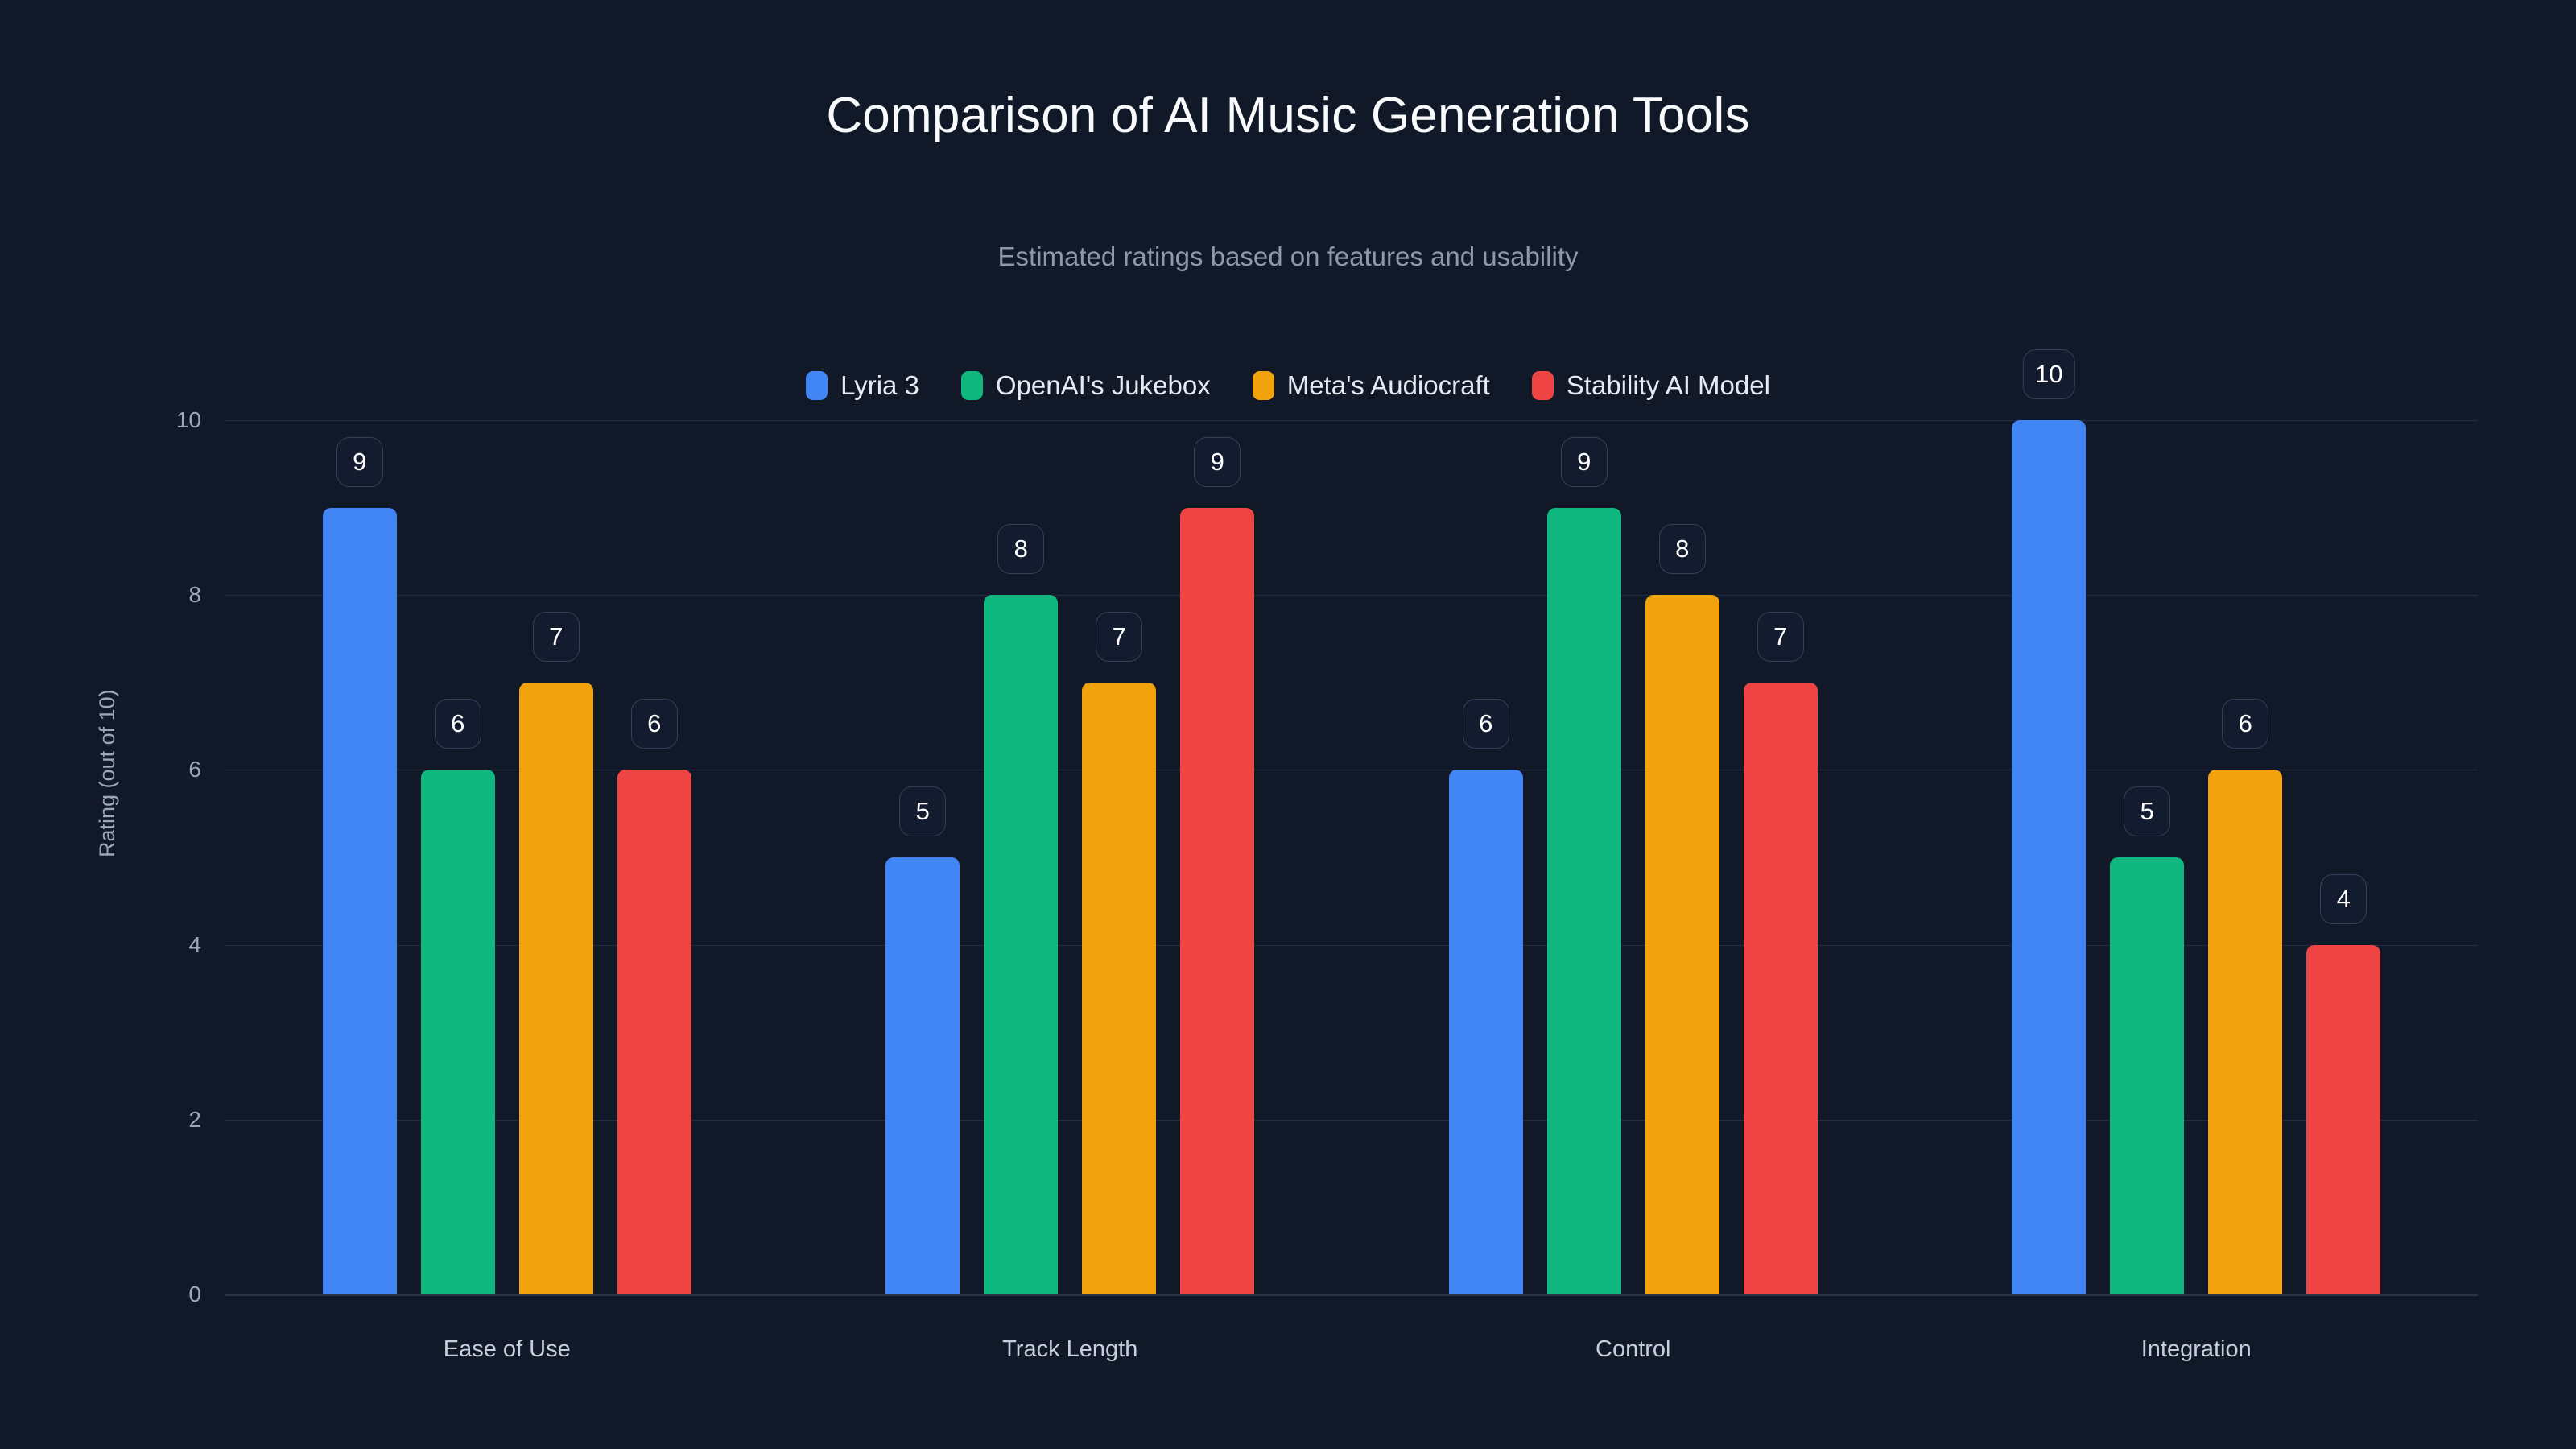 Image resolution: width=2576 pixels, height=1449 pixels. What do you see at coordinates (1103, 385) in the screenshot?
I see `legend-item-label: OpenAI's Jukebox` at bounding box center [1103, 385].